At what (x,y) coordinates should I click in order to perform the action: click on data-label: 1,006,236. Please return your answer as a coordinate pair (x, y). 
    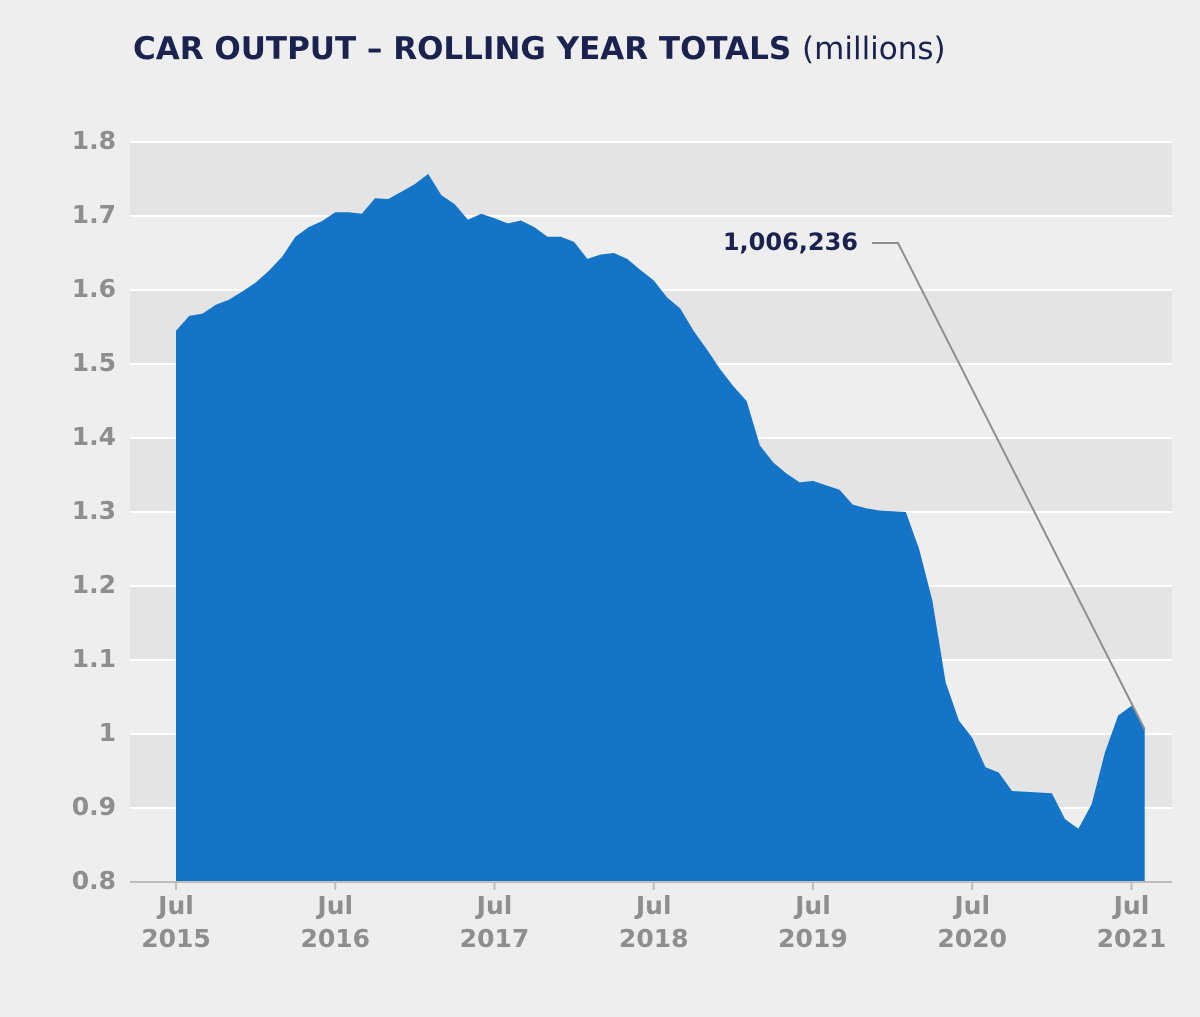
    Looking at the image, I should click on (790, 242).